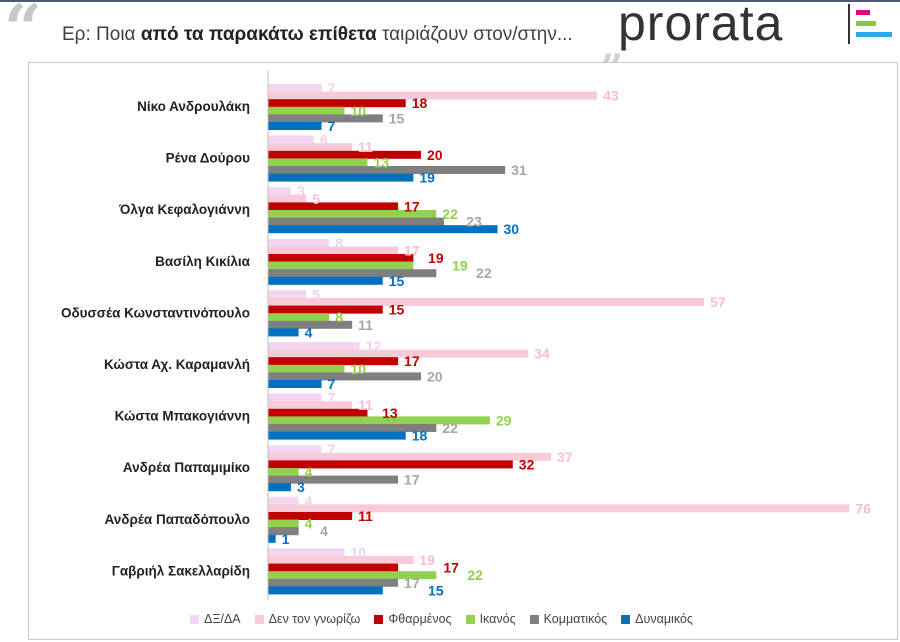 Image resolution: width=900 pixels, height=642 pixels. I want to click on data-label: 29, so click(504, 420).